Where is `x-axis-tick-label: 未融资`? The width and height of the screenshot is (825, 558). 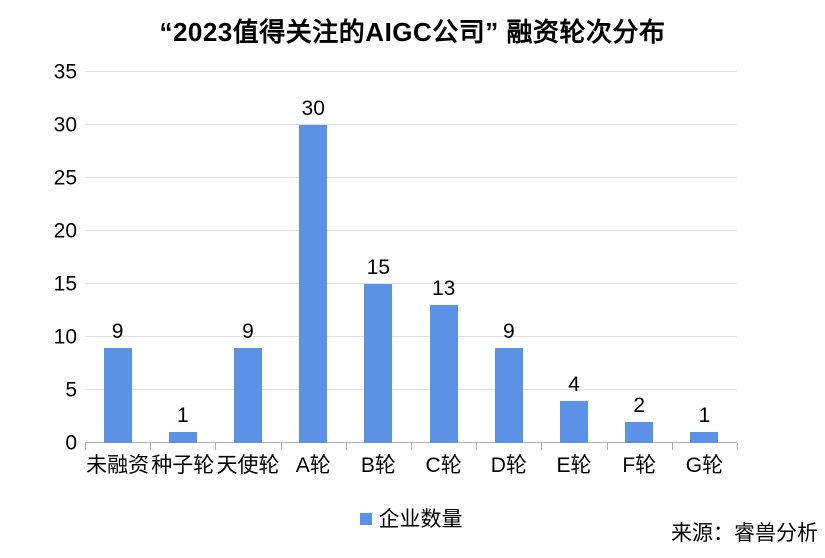
x-axis-tick-label: 未融资 is located at coordinates (118, 465).